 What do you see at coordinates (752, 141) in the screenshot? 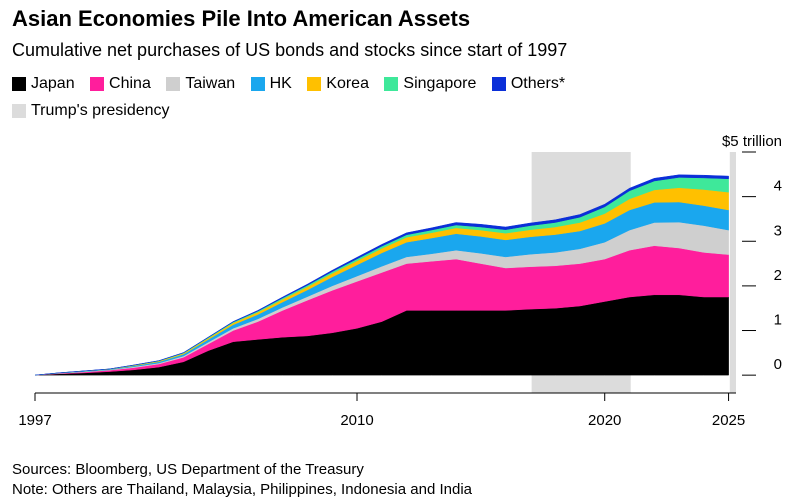
I see `y-unit-label: $5 trillion` at bounding box center [752, 141].